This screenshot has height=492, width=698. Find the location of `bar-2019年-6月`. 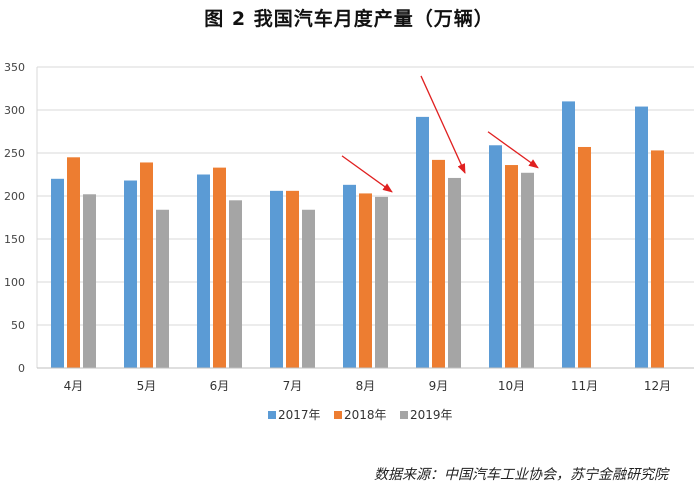

bar-2019年-6月 is located at coordinates (235, 284).